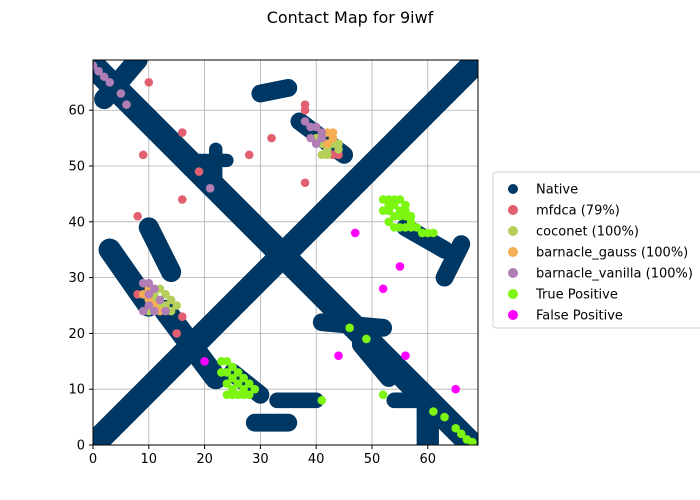 The height and width of the screenshot is (500, 700). I want to click on y-tick-label: 30, so click(76, 278).